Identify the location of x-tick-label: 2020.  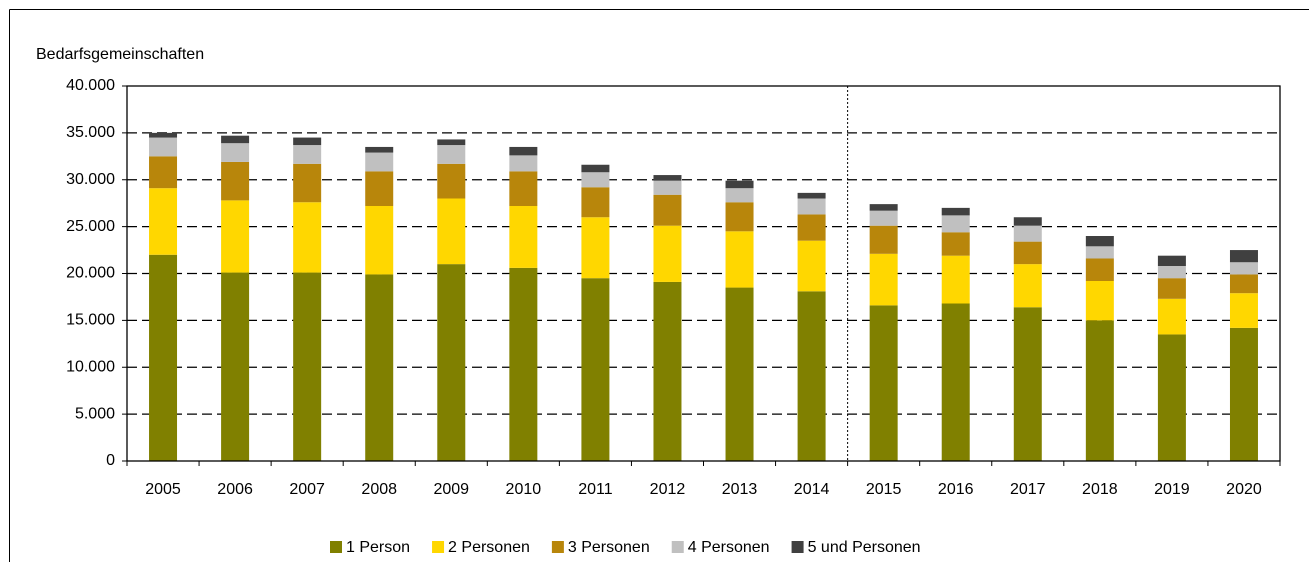
(1244, 489).